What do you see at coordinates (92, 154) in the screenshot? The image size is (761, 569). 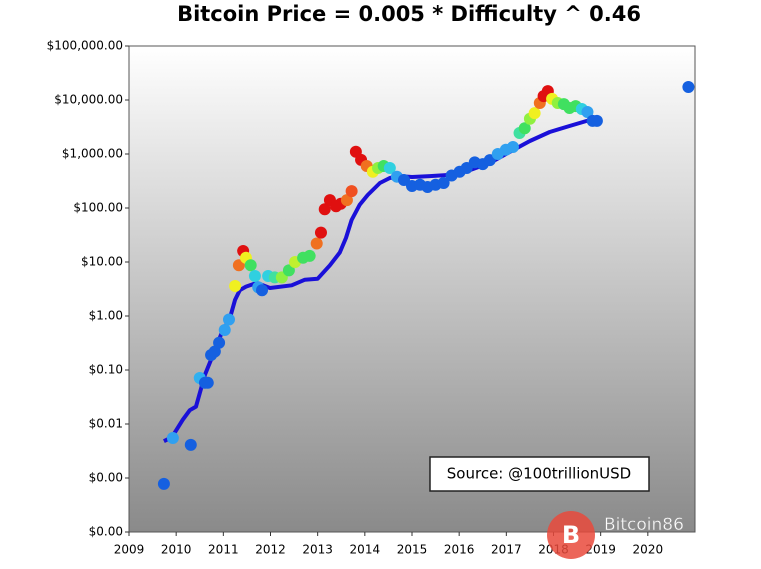 I see `y-tick-label: $1,000.00` at bounding box center [92, 154].